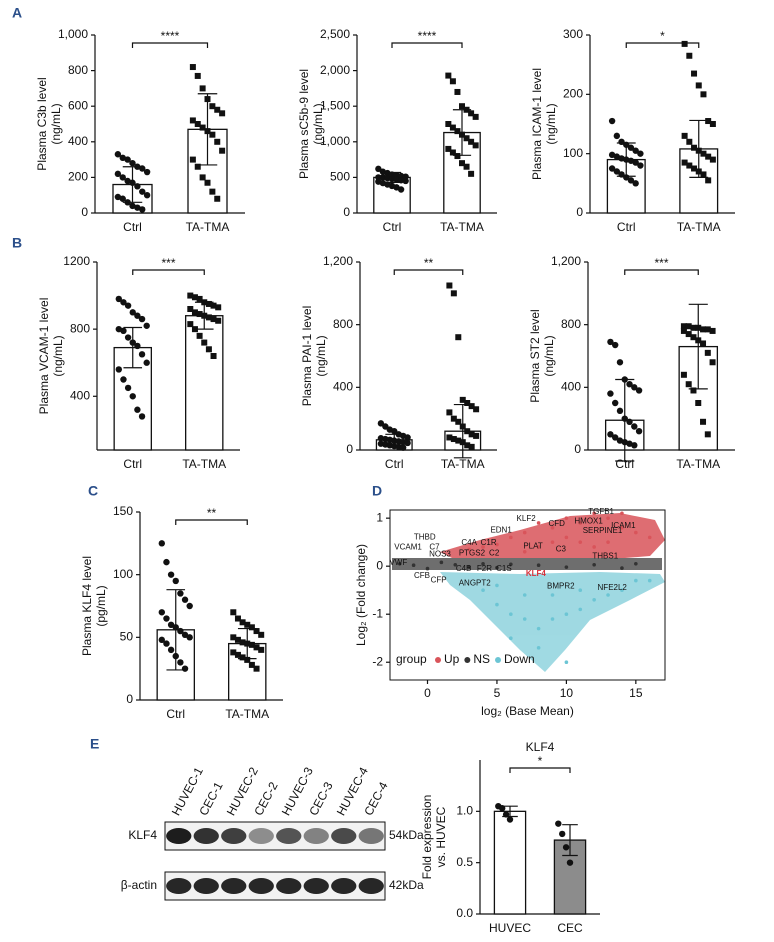 This screenshot has height=942, width=774. What do you see at coordinates (76, 261) in the screenshot?
I see `y-tick-label: 1200` at bounding box center [76, 261].